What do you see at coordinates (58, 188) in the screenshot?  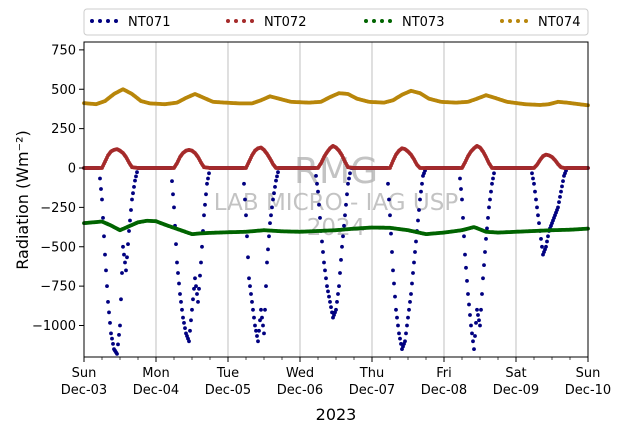 I see `y-axis-ticks: −1000 −750 −500 −250 0 250 500 750` at bounding box center [58, 188].